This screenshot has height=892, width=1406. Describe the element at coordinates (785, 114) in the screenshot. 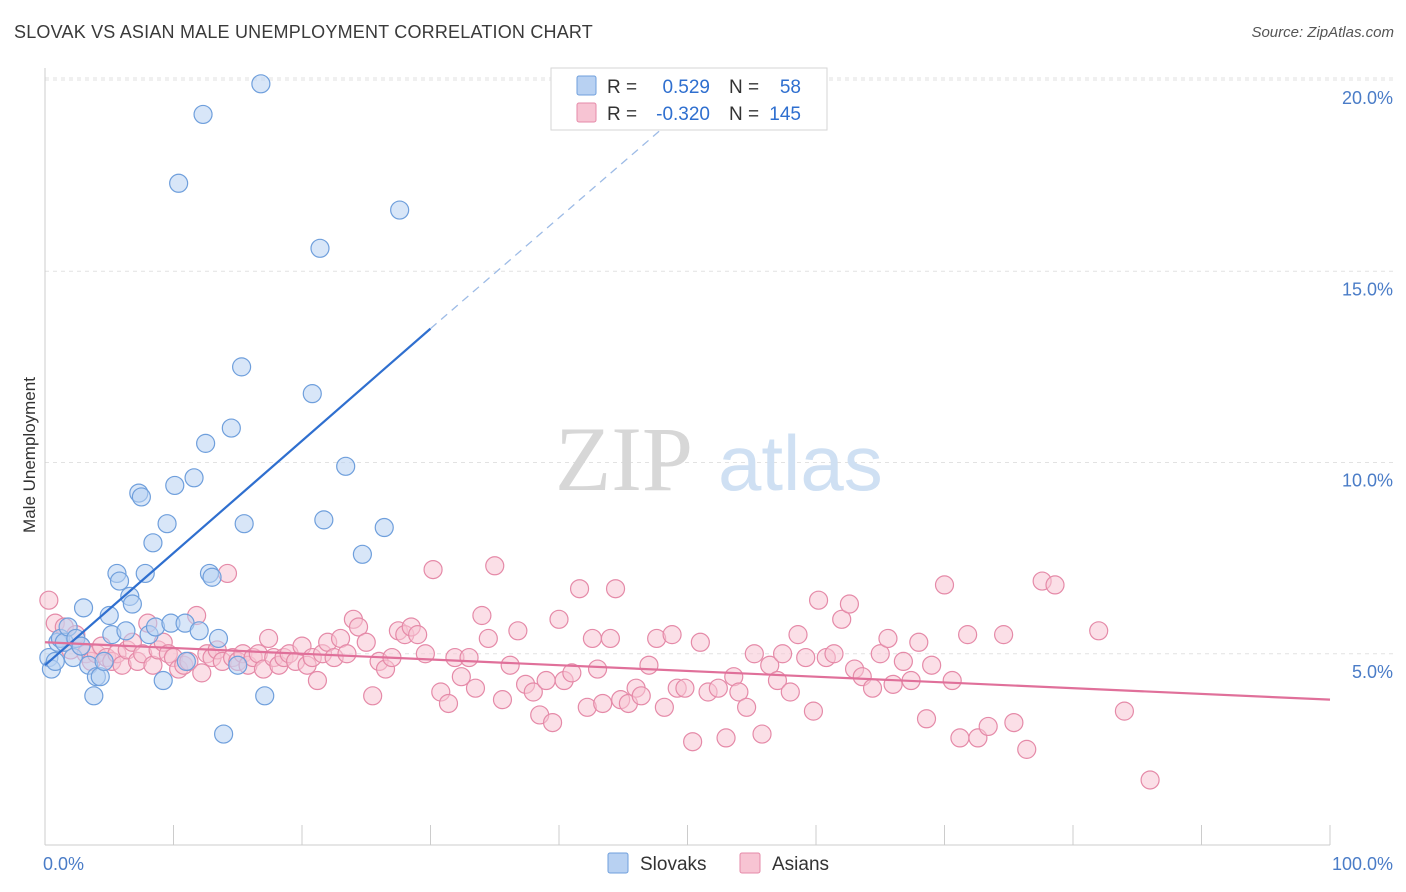

I see `legend-n-asians: 145` at that location.